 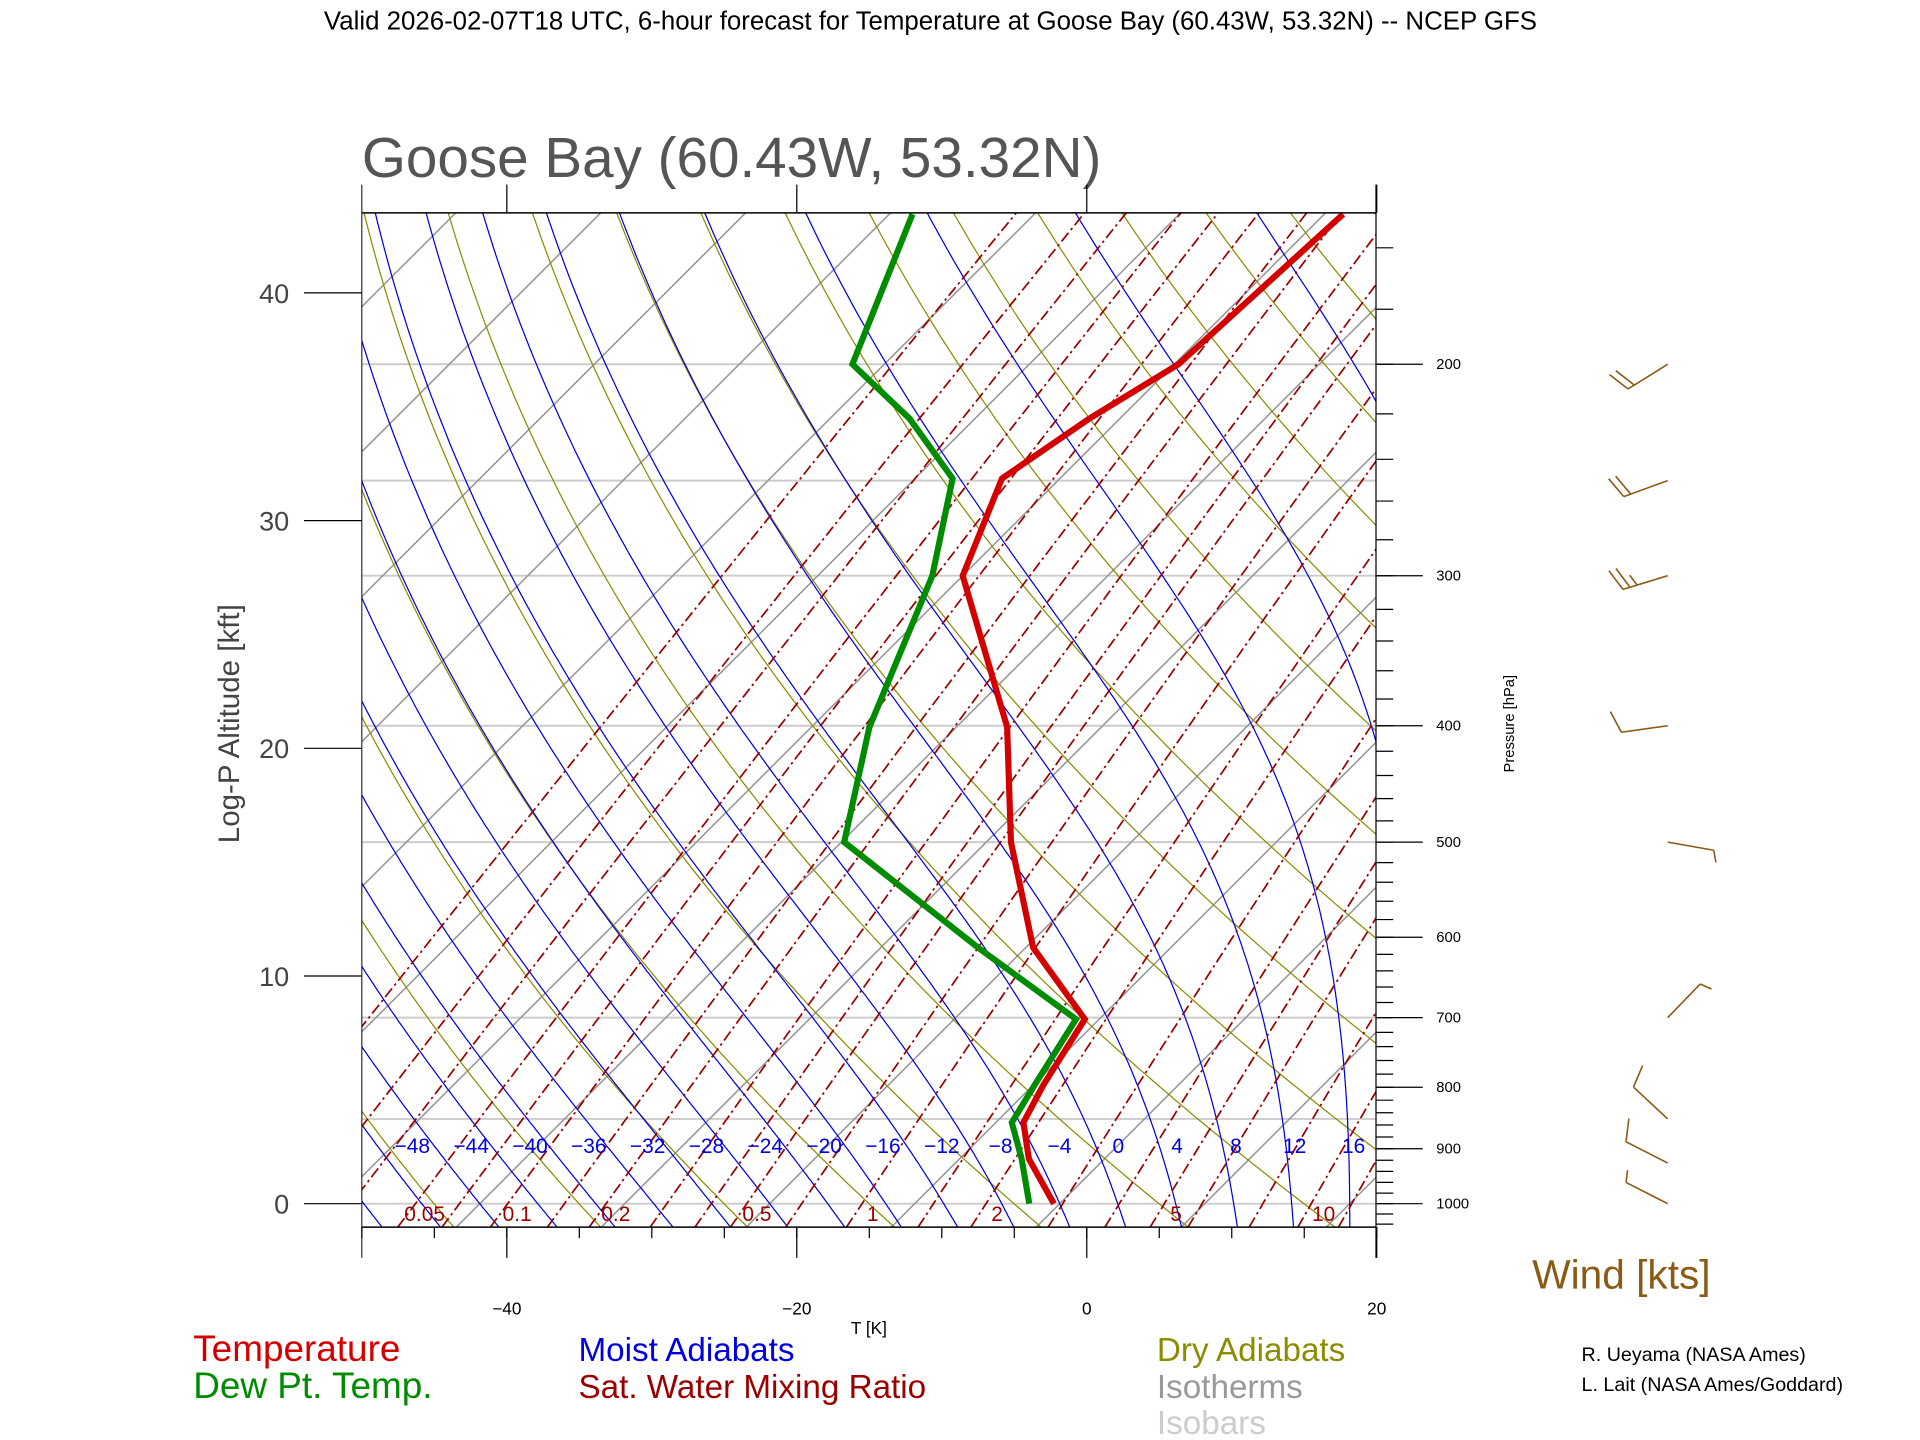 I want to click on moist-adiabat-label: −20, so click(x=823, y=1146).